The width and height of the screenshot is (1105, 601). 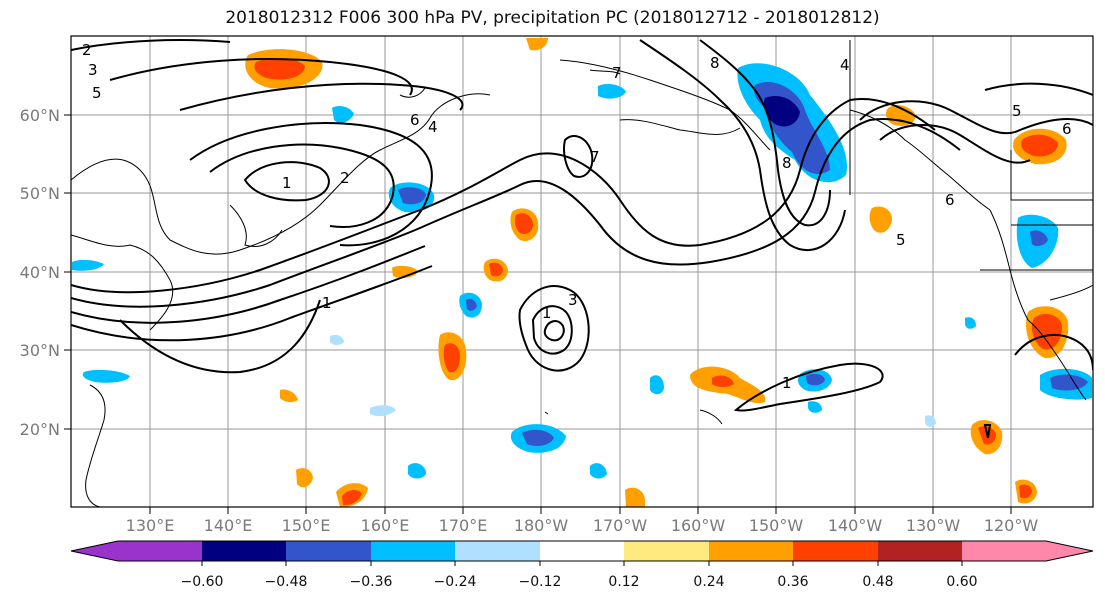 What do you see at coordinates (286, 582) in the screenshot?
I see `colorbar-tick-label: −0.48` at bounding box center [286, 582].